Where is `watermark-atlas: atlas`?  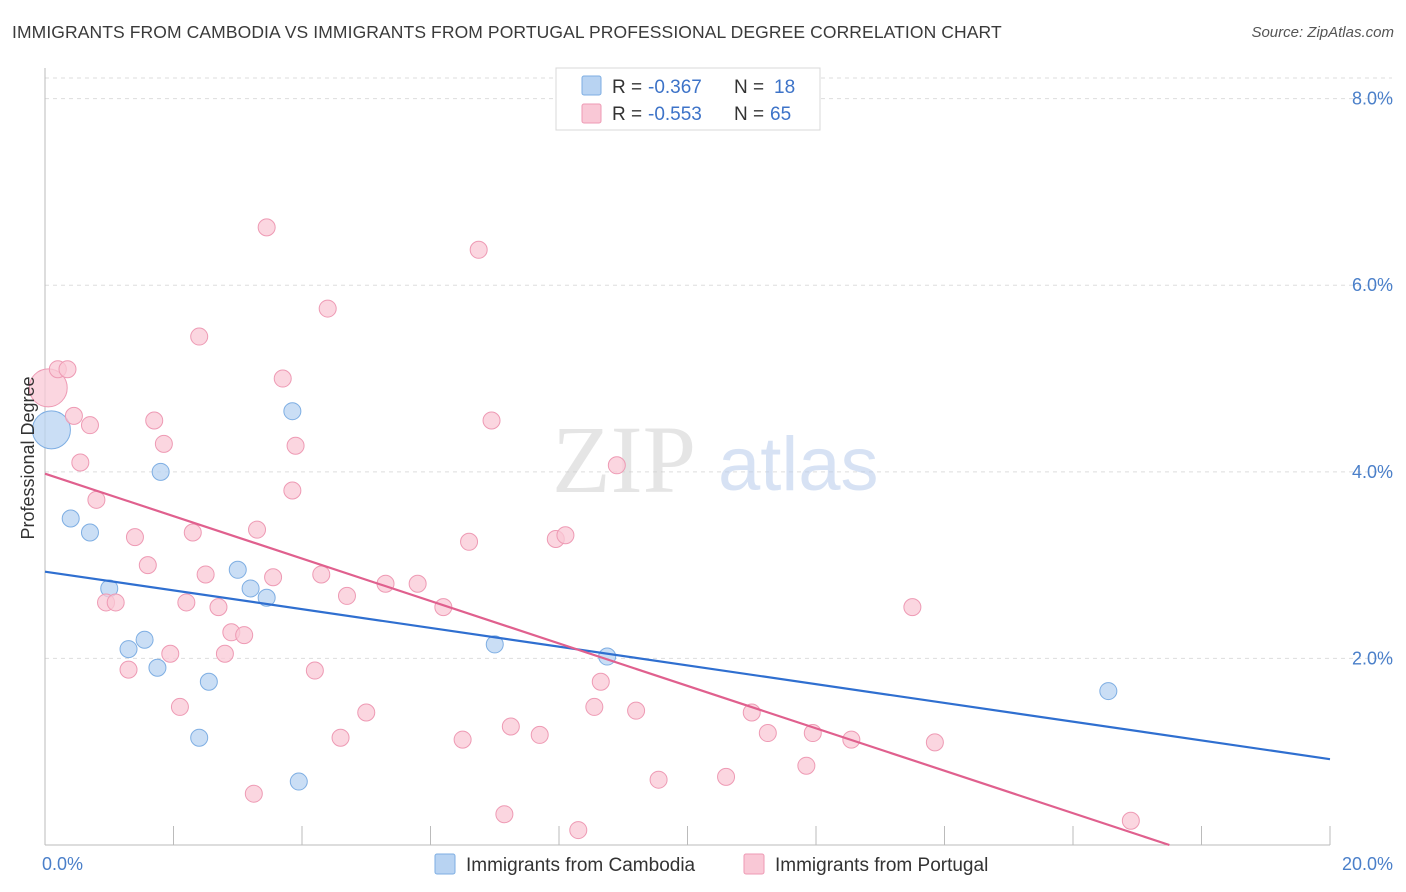
watermark-atlas: atlas is located at coordinates (798, 464).